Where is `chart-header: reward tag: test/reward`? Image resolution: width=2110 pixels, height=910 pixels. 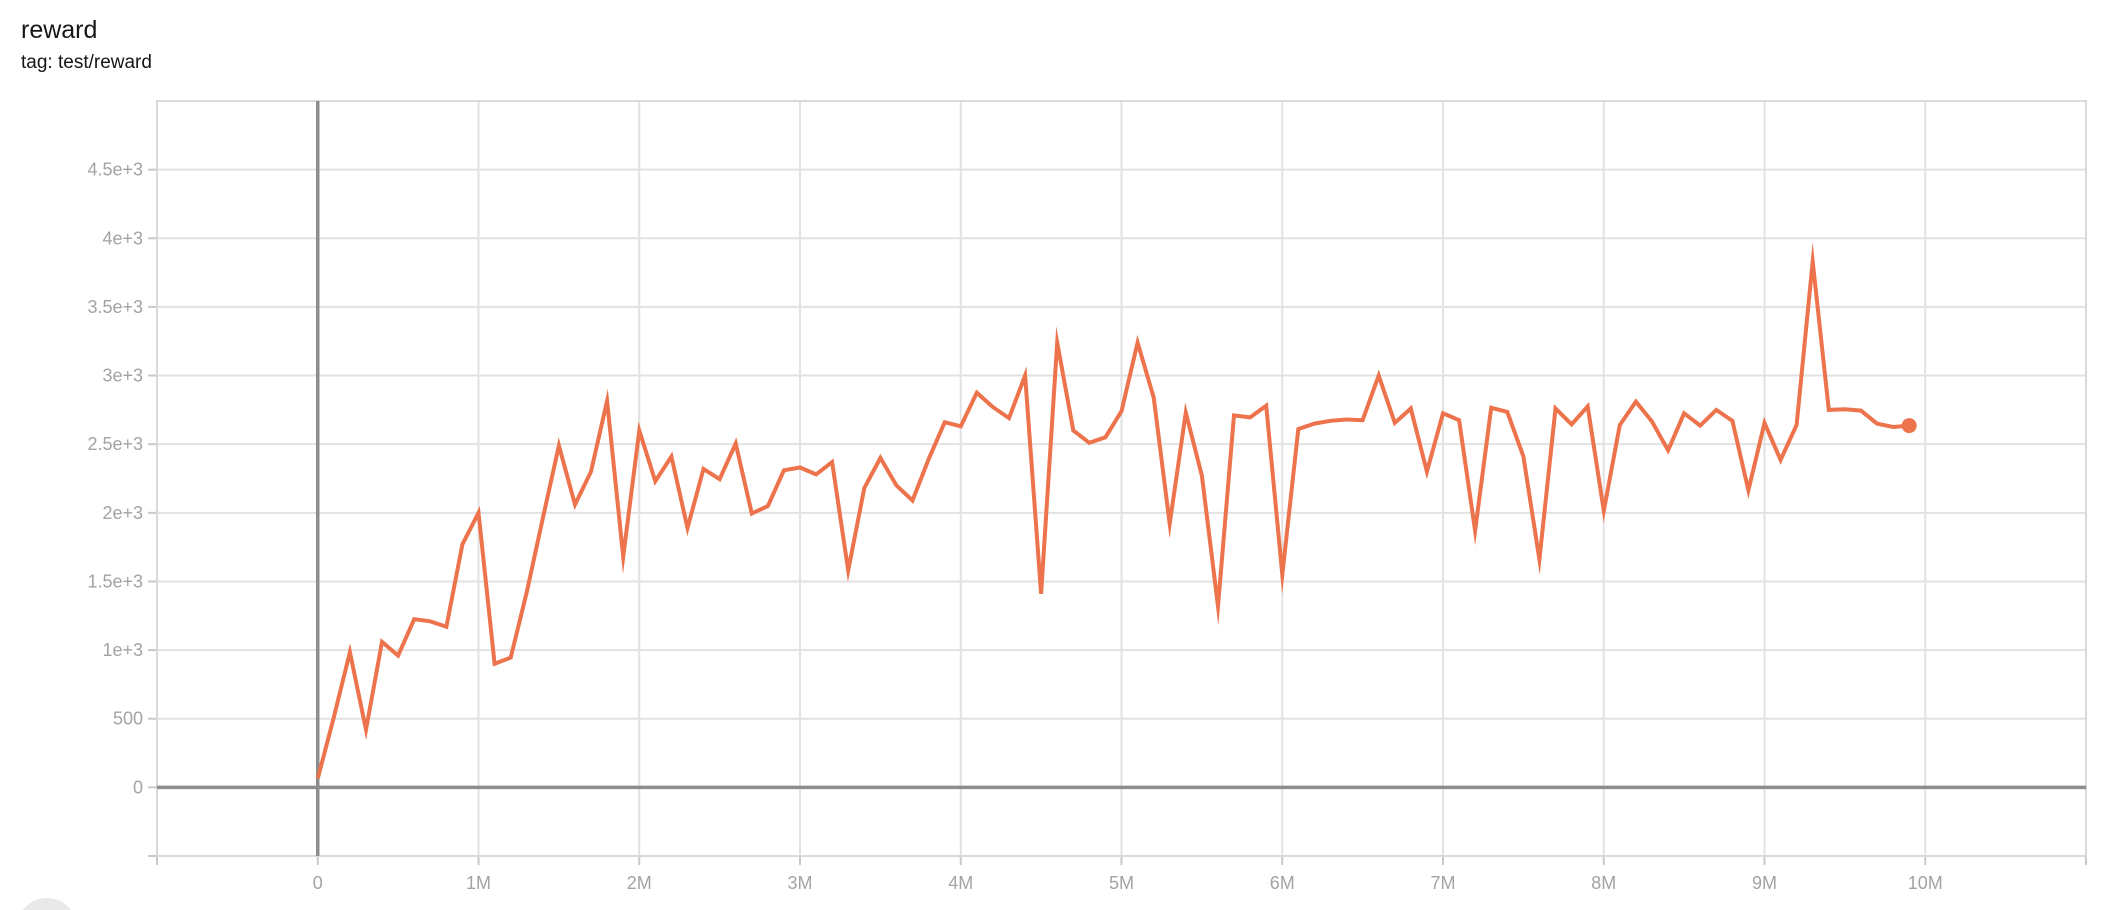 chart-header: reward tag: test/reward is located at coordinates (86, 45).